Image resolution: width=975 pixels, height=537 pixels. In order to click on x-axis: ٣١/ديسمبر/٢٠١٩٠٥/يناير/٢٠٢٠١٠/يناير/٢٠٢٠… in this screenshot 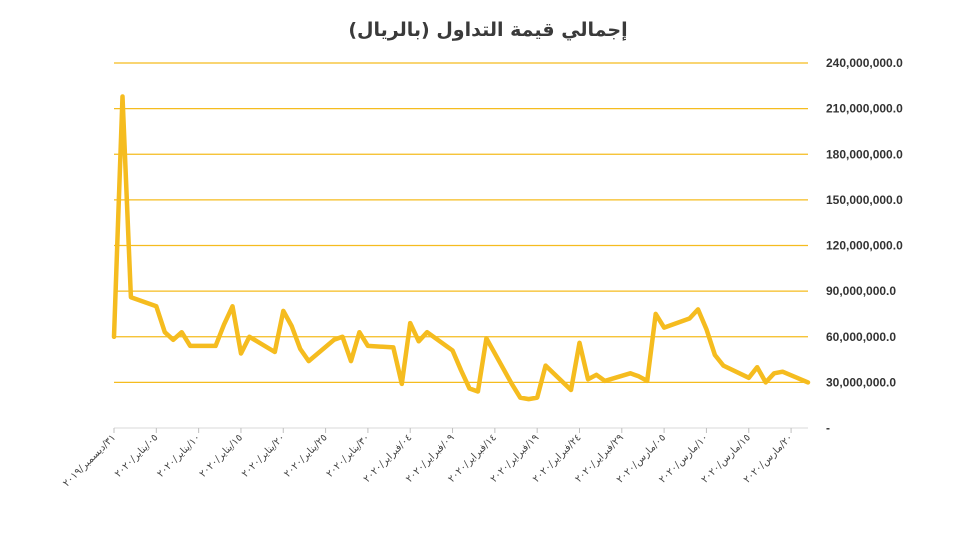, I will do `click(434, 458)`.